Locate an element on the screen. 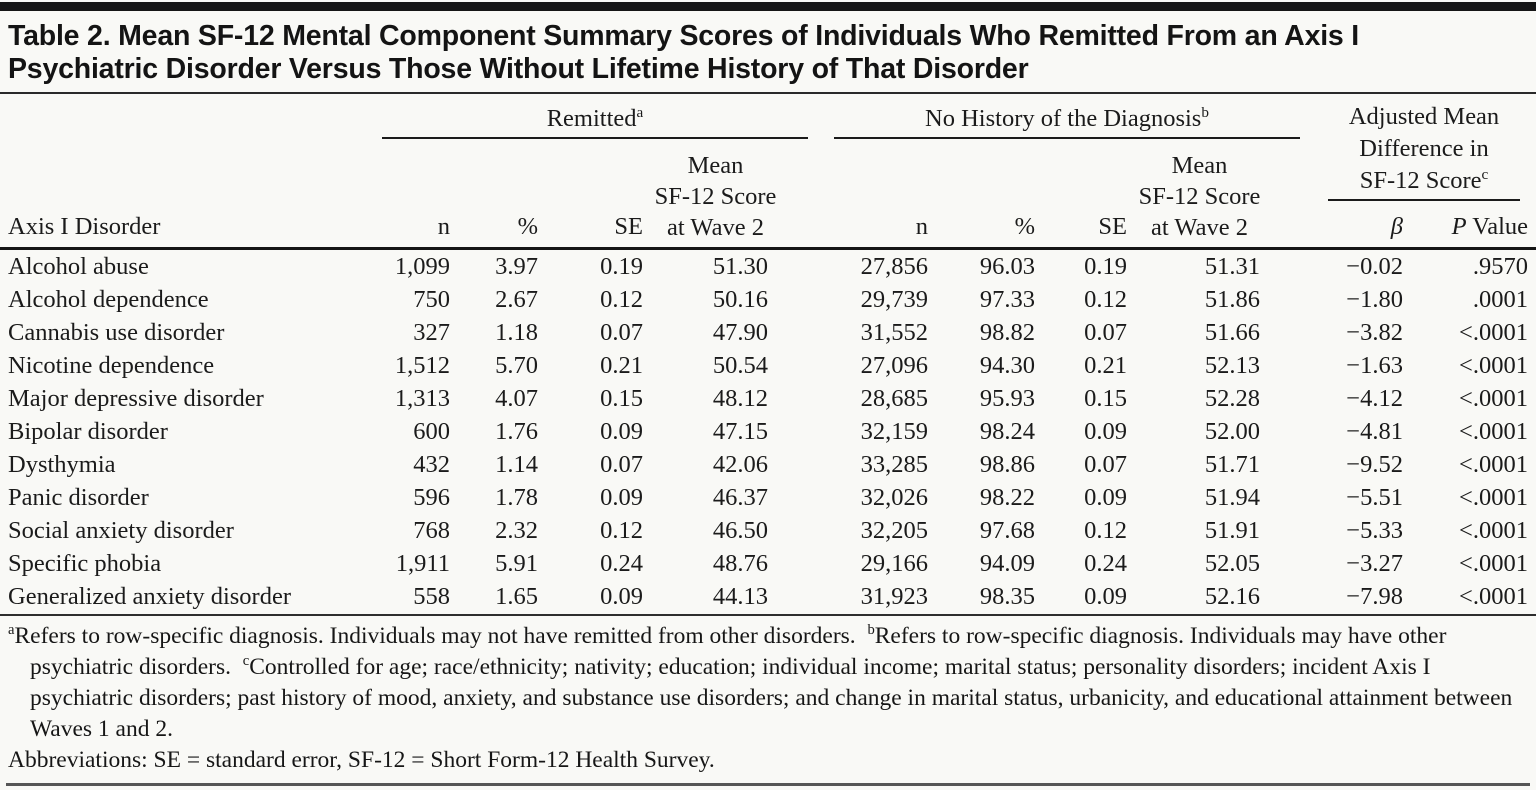  cell-disorder: Alcohol abuse is located at coordinates (78, 266).